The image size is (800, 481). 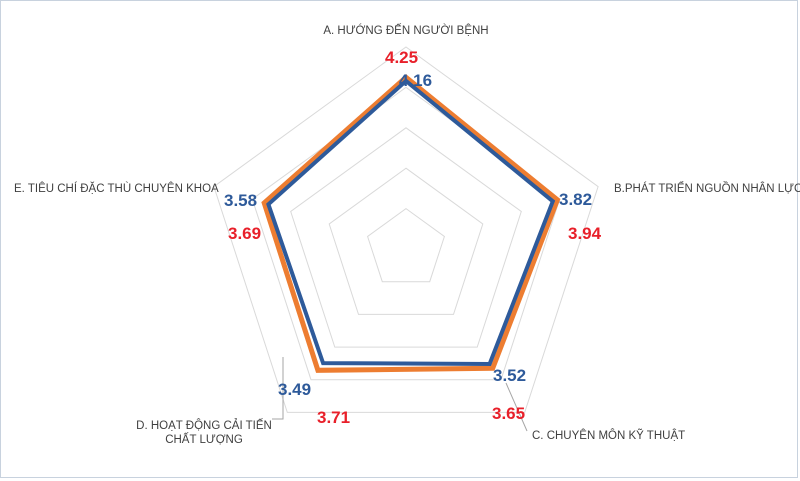 I want to click on value-label-series2-d: 3.71, so click(x=333, y=417).